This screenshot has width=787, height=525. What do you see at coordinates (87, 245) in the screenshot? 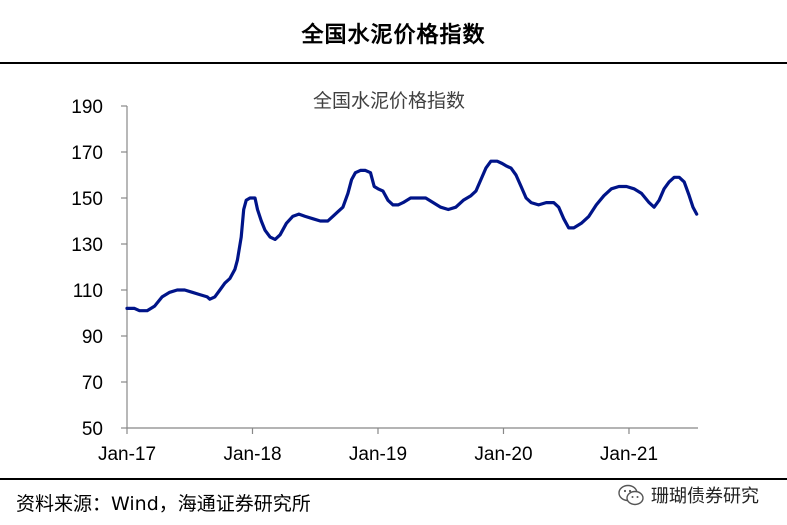
I see `y-tick-label: 130` at bounding box center [87, 245].